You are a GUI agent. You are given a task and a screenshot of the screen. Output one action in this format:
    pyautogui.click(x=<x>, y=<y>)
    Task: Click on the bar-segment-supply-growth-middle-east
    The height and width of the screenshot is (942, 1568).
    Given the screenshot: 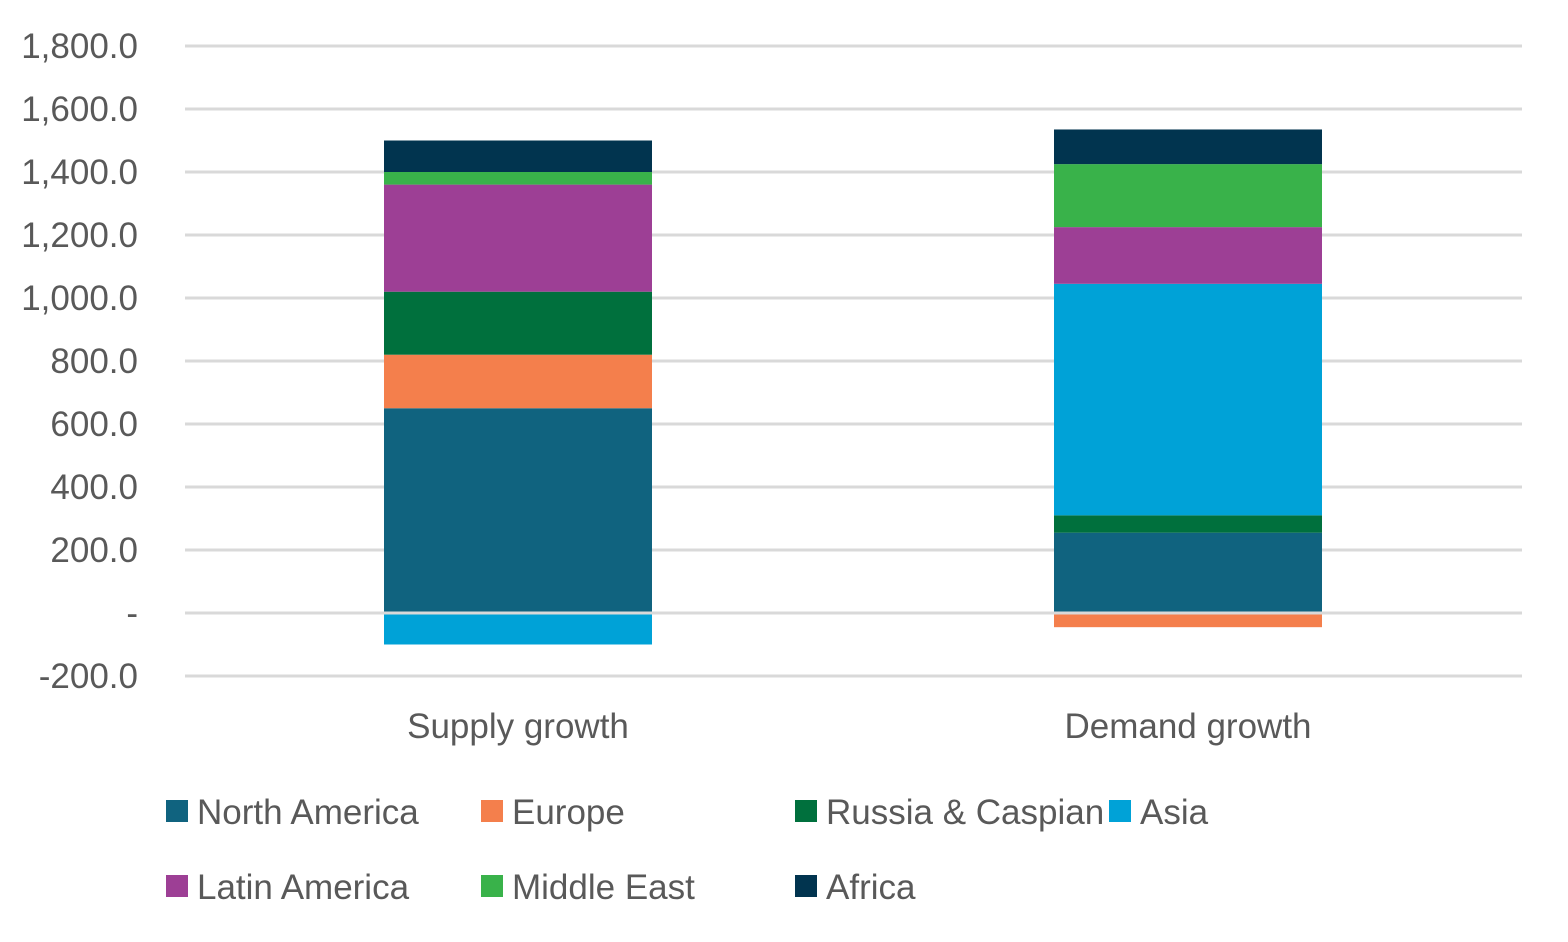 What is the action you would take?
    pyautogui.click(x=518, y=178)
    